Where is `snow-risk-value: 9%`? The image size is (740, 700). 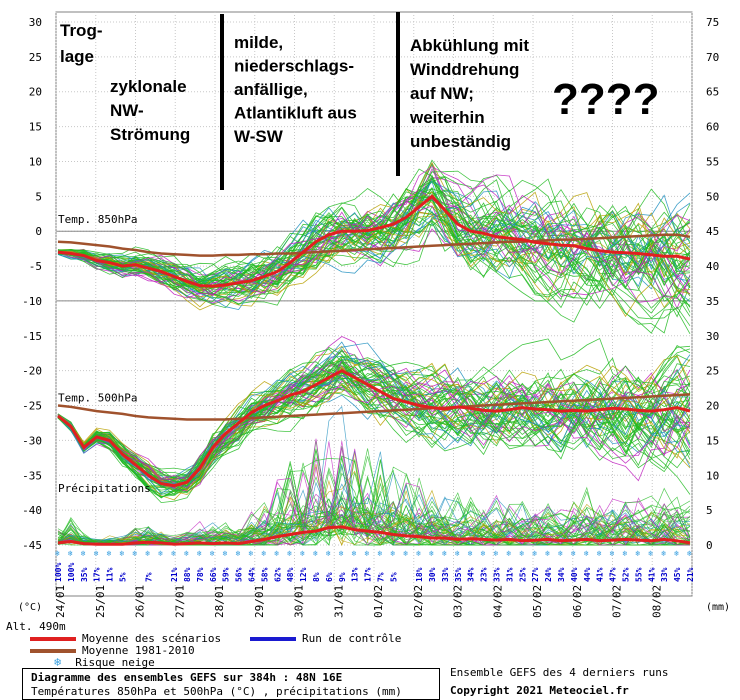
snow-risk-value: 9% is located at coordinates (342, 577).